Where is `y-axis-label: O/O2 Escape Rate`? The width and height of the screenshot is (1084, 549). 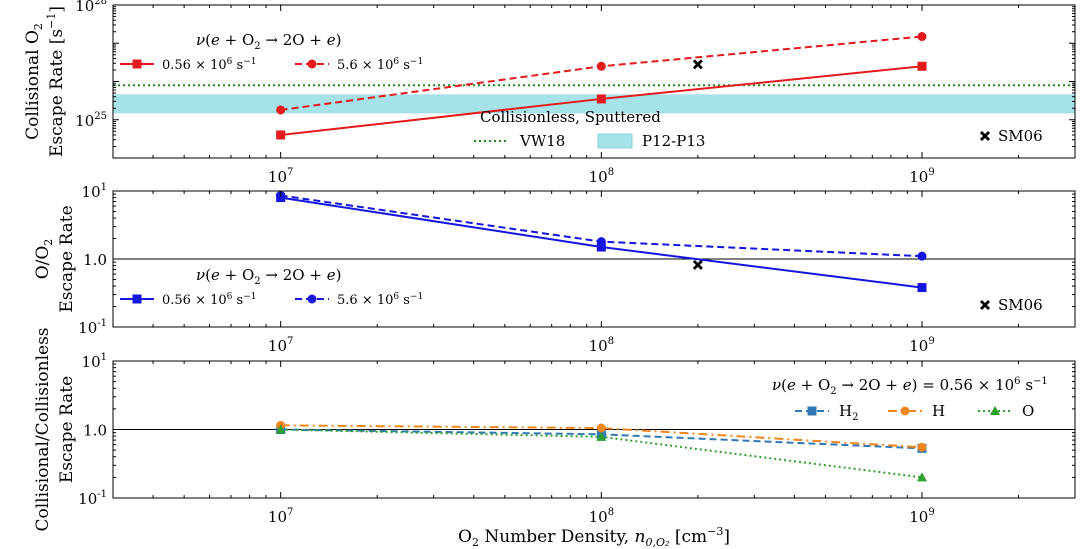 y-axis-label: O/O2 Escape Rate is located at coordinates (55, 258).